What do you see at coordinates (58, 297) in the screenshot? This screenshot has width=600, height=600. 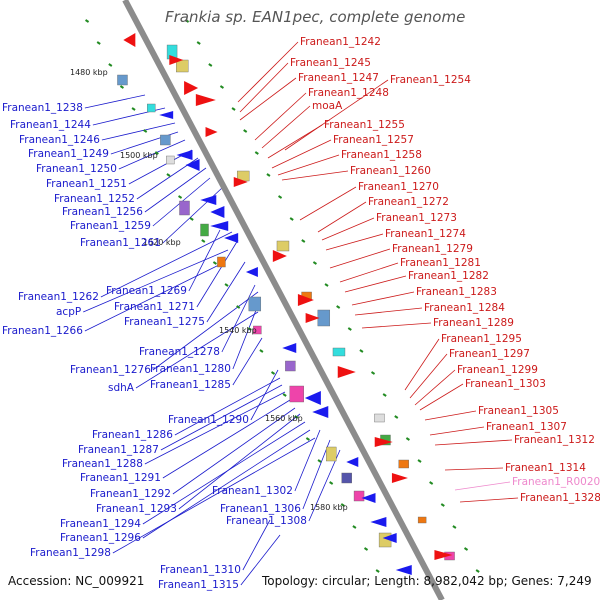 I see `gene-label-left: Franean1_1262` at bounding box center [58, 297].